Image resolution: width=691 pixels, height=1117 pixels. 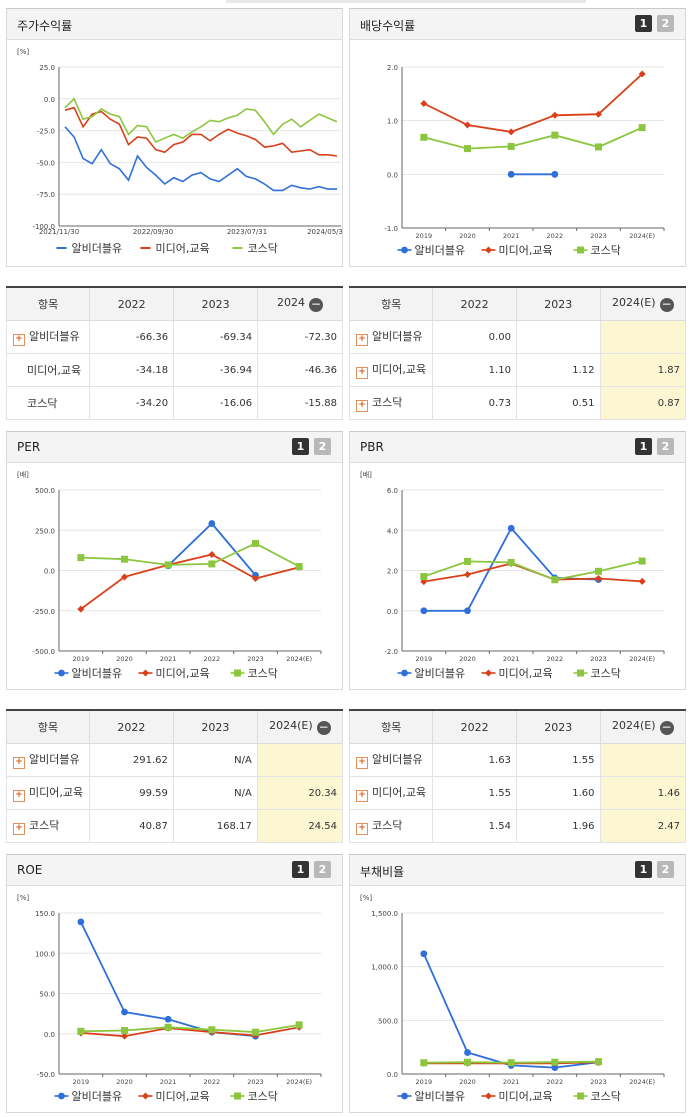 What do you see at coordinates (47, 68) in the screenshot?
I see `y-tick-label: 25.0` at bounding box center [47, 68].